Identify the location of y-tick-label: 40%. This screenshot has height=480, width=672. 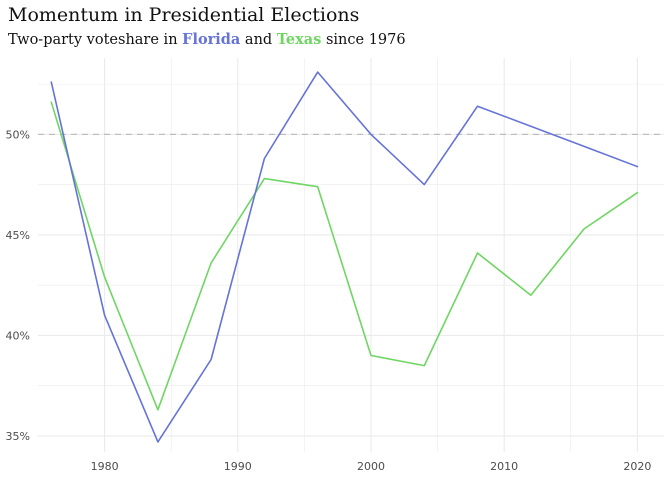
(18, 335).